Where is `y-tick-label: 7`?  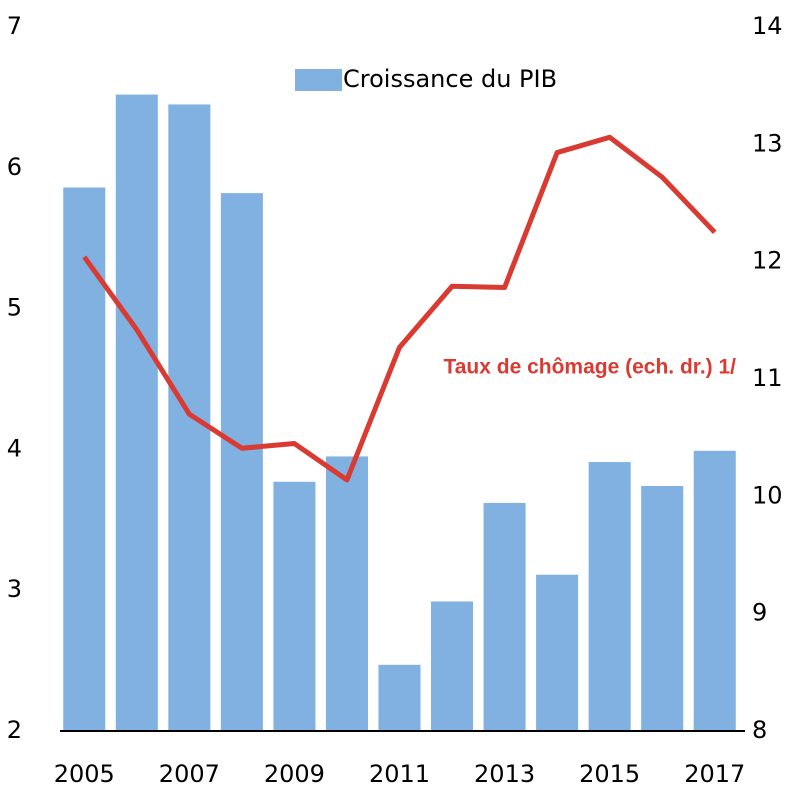
y-tick-label: 7 is located at coordinates (14, 26).